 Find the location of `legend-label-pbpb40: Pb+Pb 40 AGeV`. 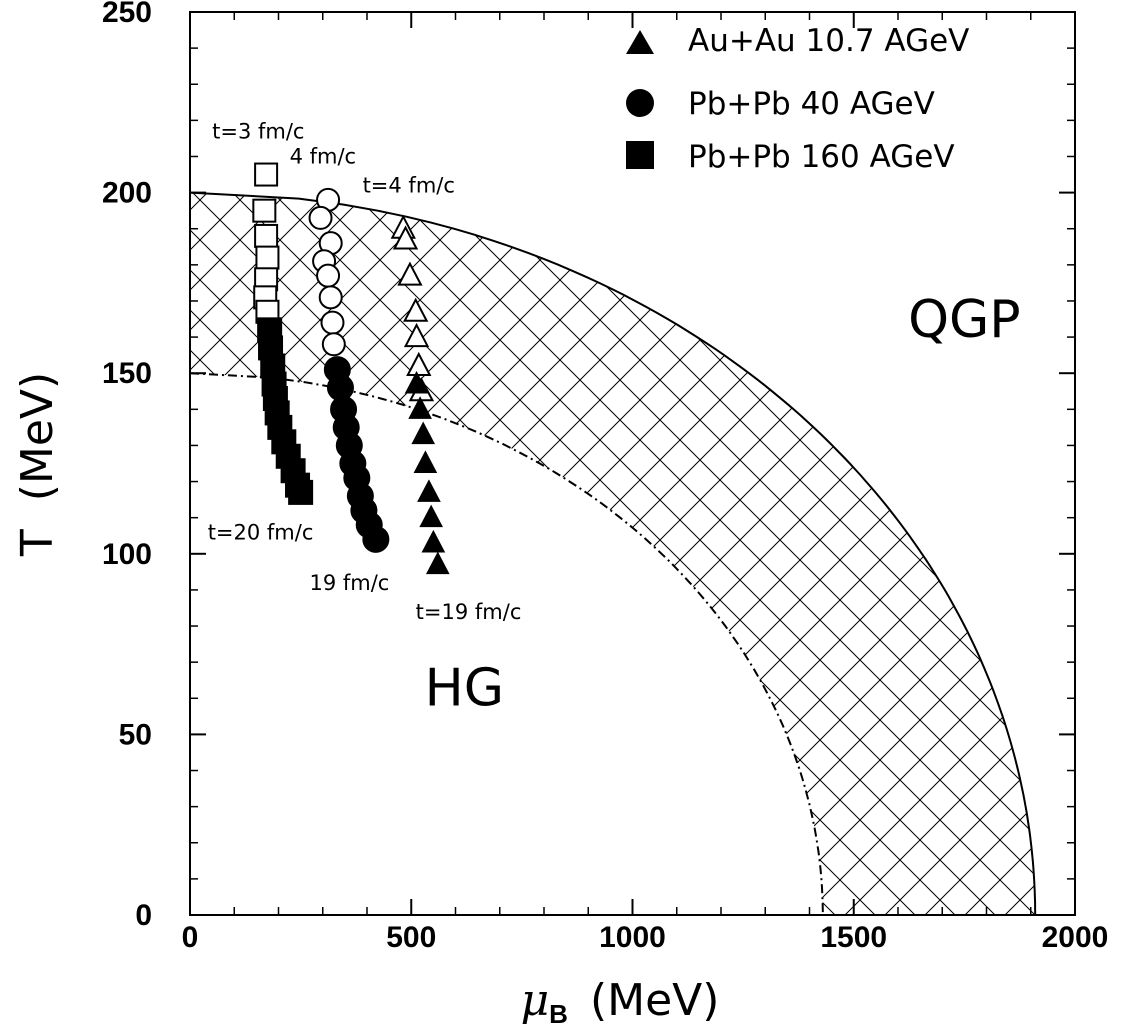

legend-label-pbpb40: Pb+Pb 40 AGeV is located at coordinates (811, 104).